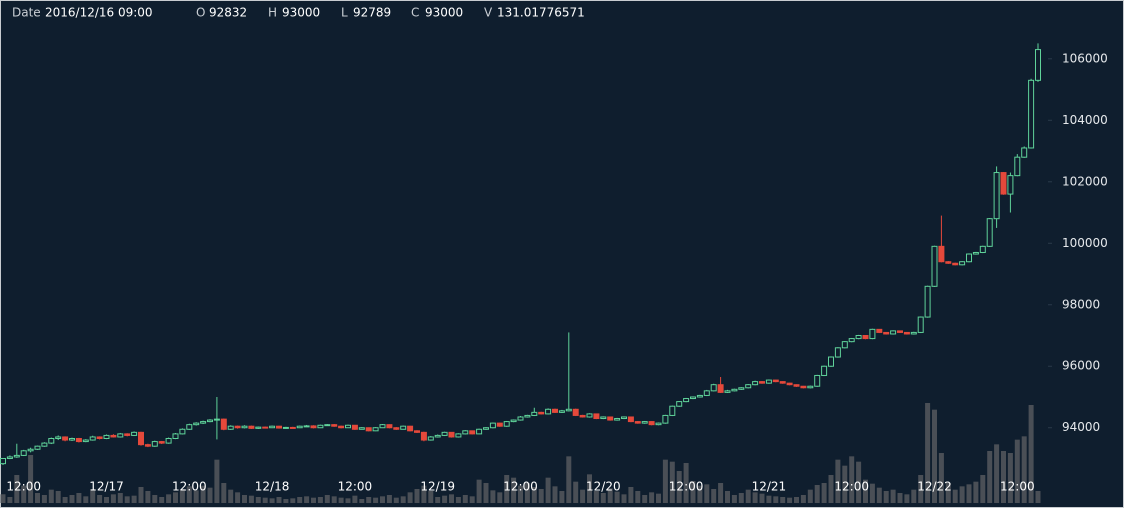 This screenshot has width=1124, height=508. Describe the element at coordinates (541, 13) in the screenshot. I see `header-value: 131.01776571` at that location.